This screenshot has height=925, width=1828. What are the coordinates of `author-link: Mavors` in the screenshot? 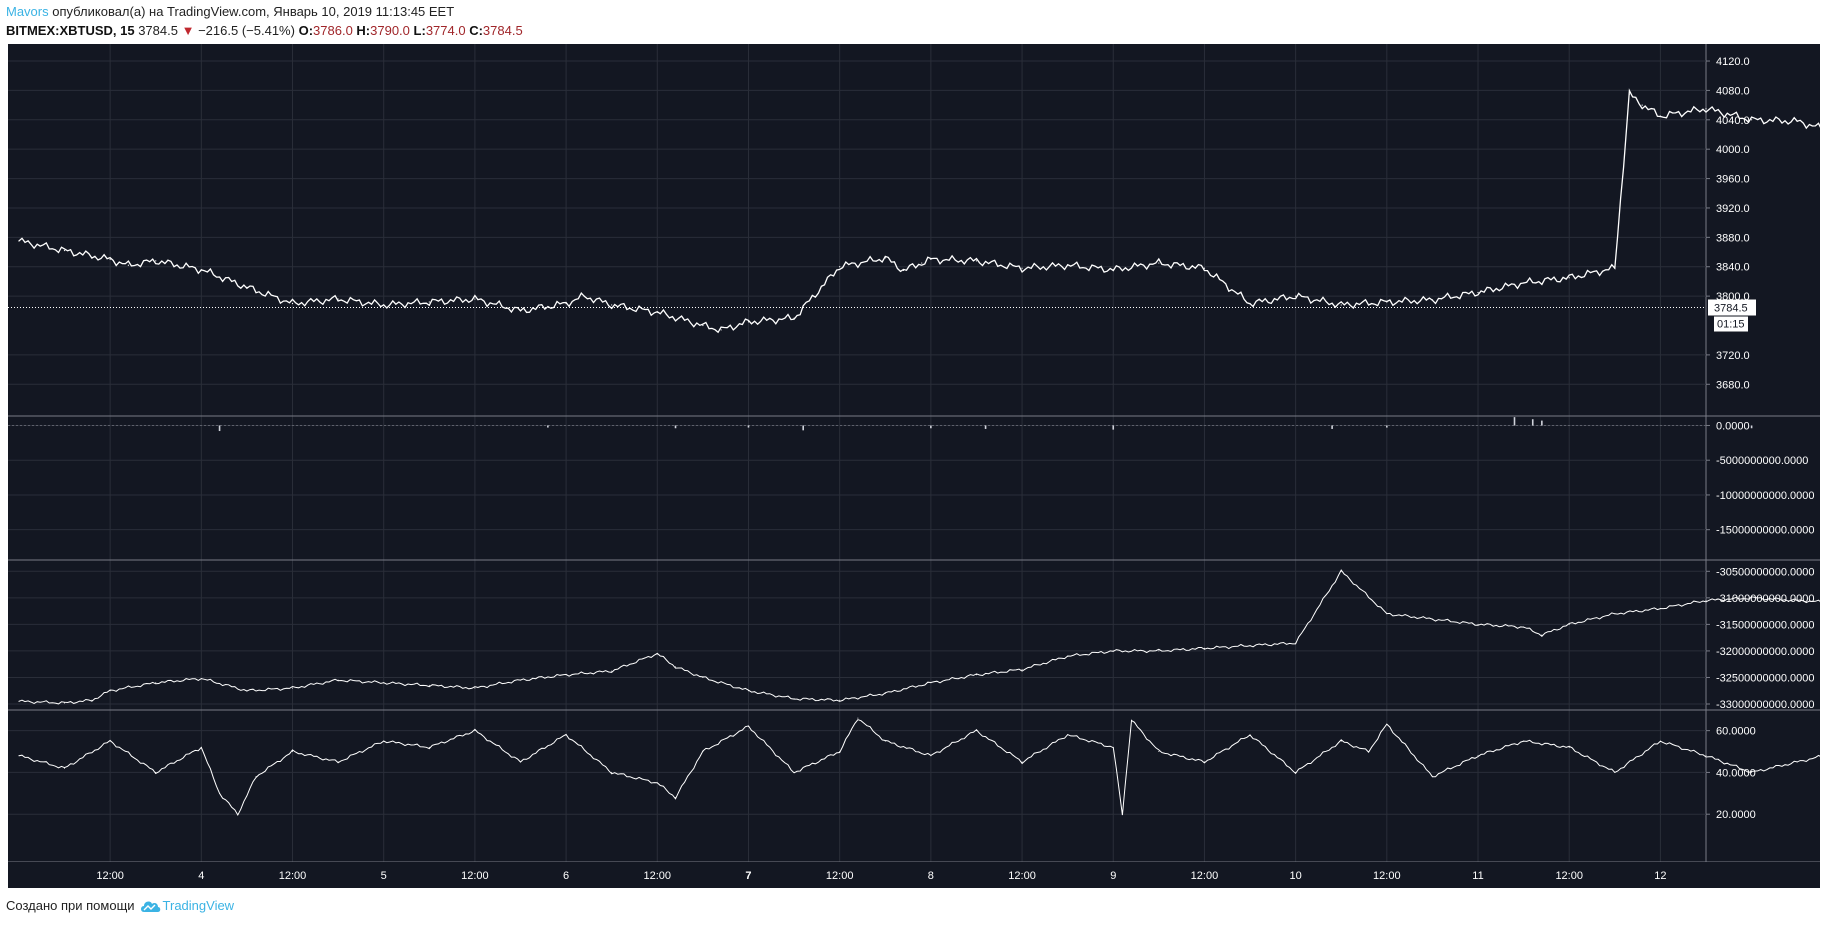 It's located at (27, 11).